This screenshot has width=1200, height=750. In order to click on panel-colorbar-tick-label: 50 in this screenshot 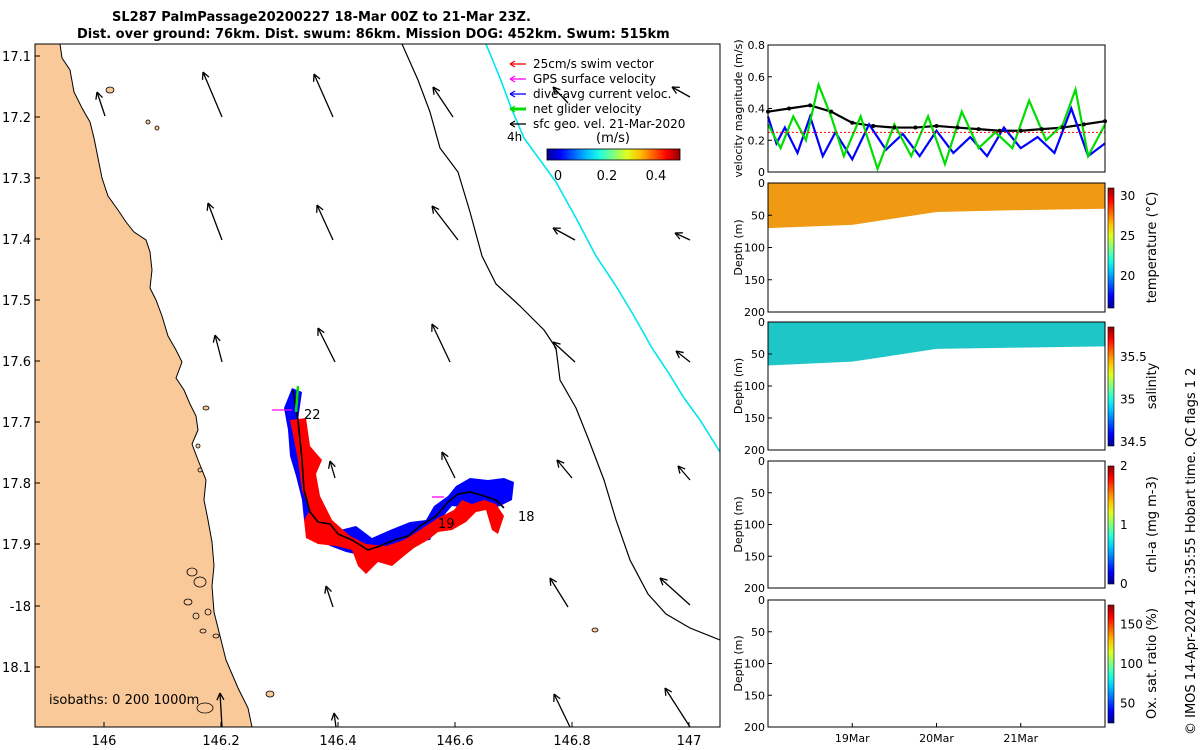, I will do `click(1127, 703)`.